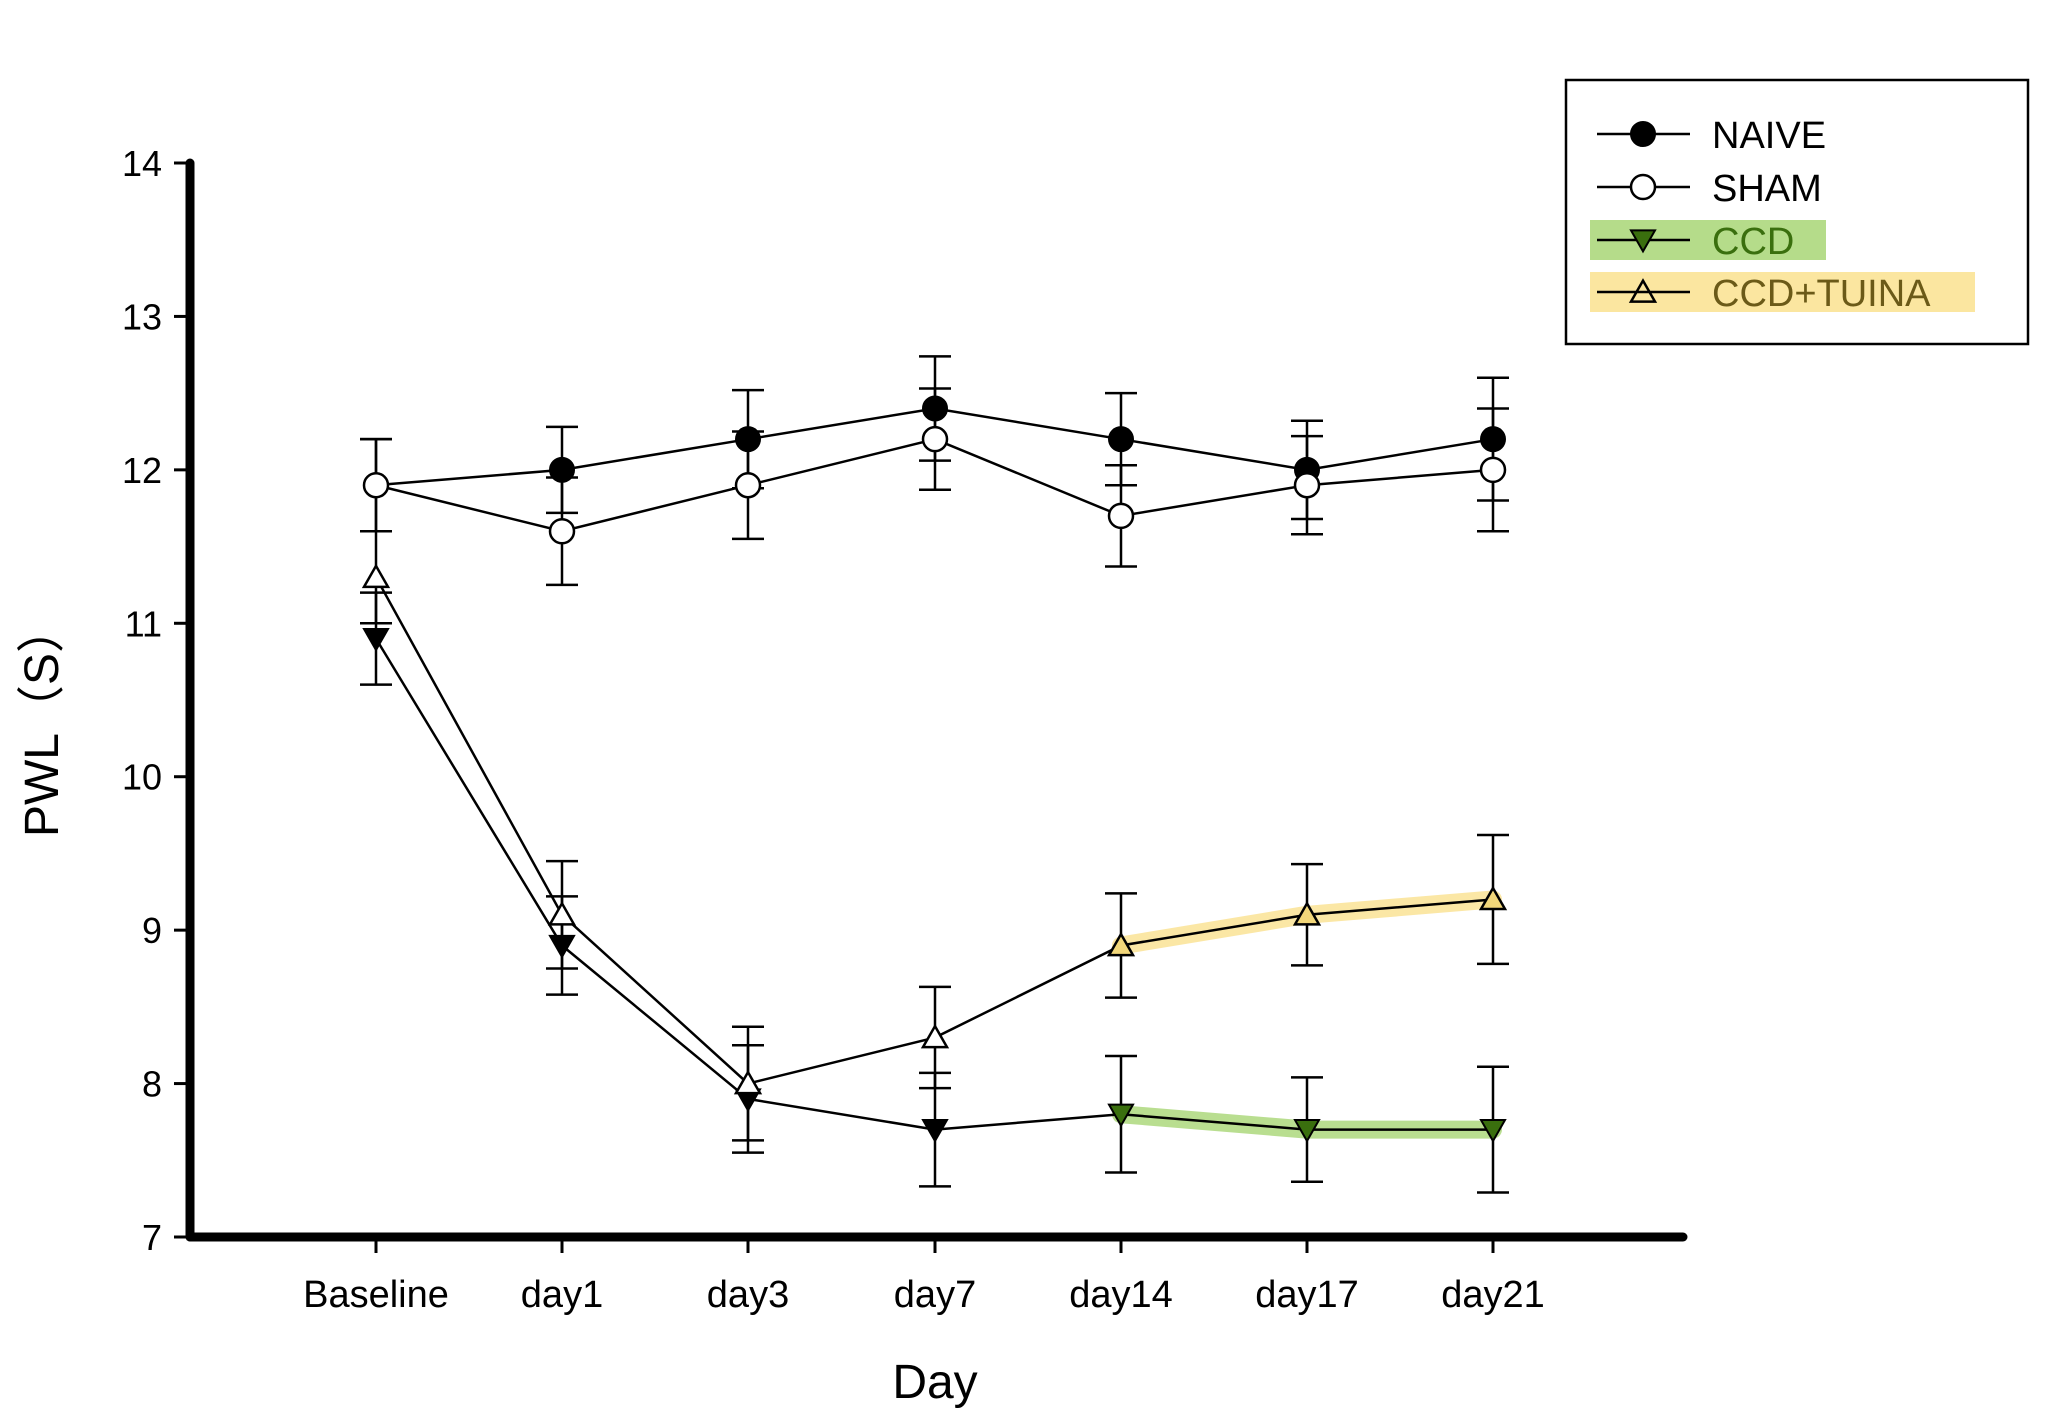  What do you see at coordinates (935, 1295) in the screenshot?
I see `x-tick-label-day7: day7` at bounding box center [935, 1295].